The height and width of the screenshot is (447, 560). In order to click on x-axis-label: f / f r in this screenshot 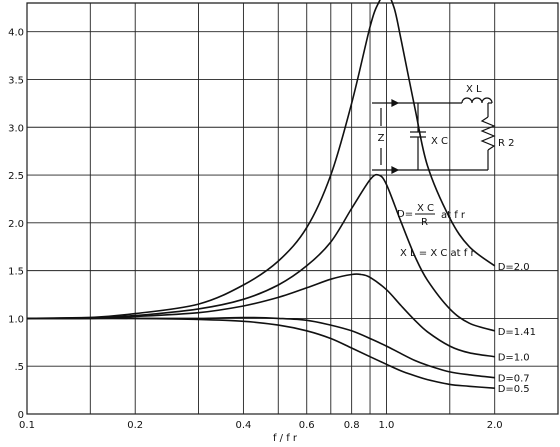, I will do `click(285, 438)`.